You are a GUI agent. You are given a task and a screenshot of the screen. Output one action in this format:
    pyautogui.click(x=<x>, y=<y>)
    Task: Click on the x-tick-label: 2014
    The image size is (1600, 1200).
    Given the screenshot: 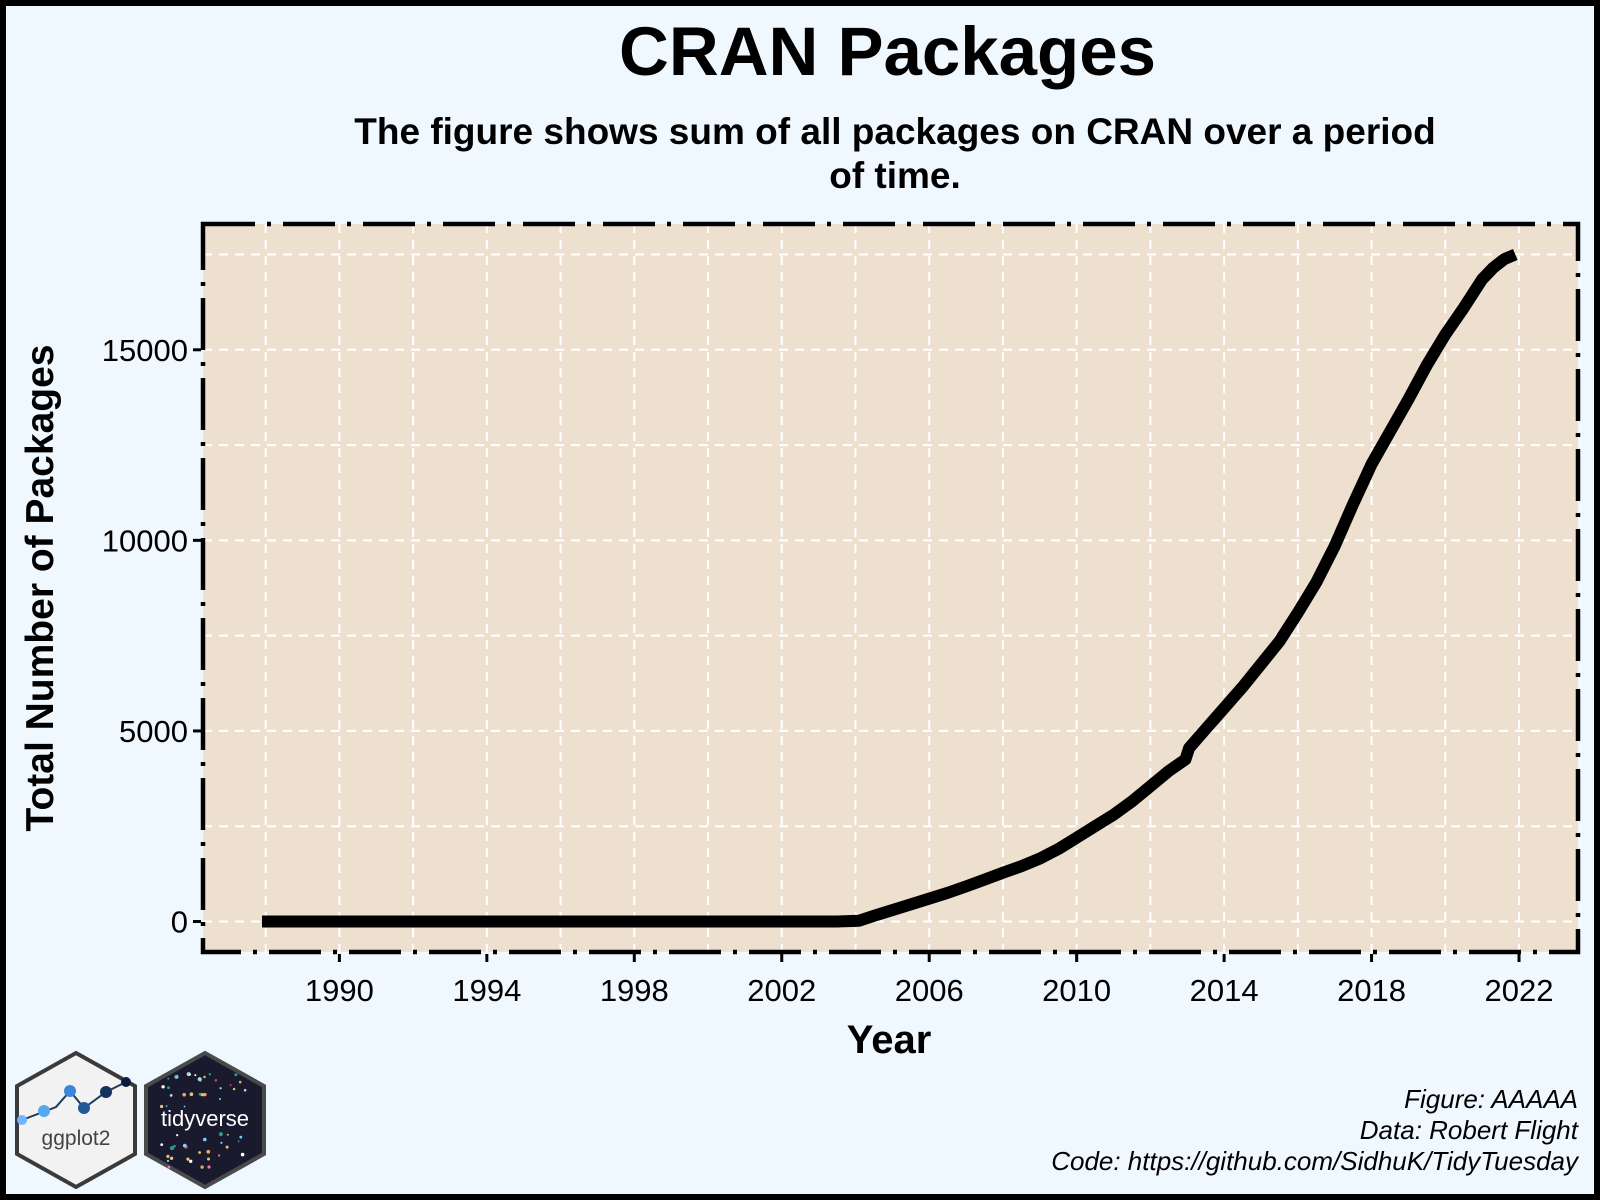 What is the action you would take?
    pyautogui.click(x=1224, y=990)
    